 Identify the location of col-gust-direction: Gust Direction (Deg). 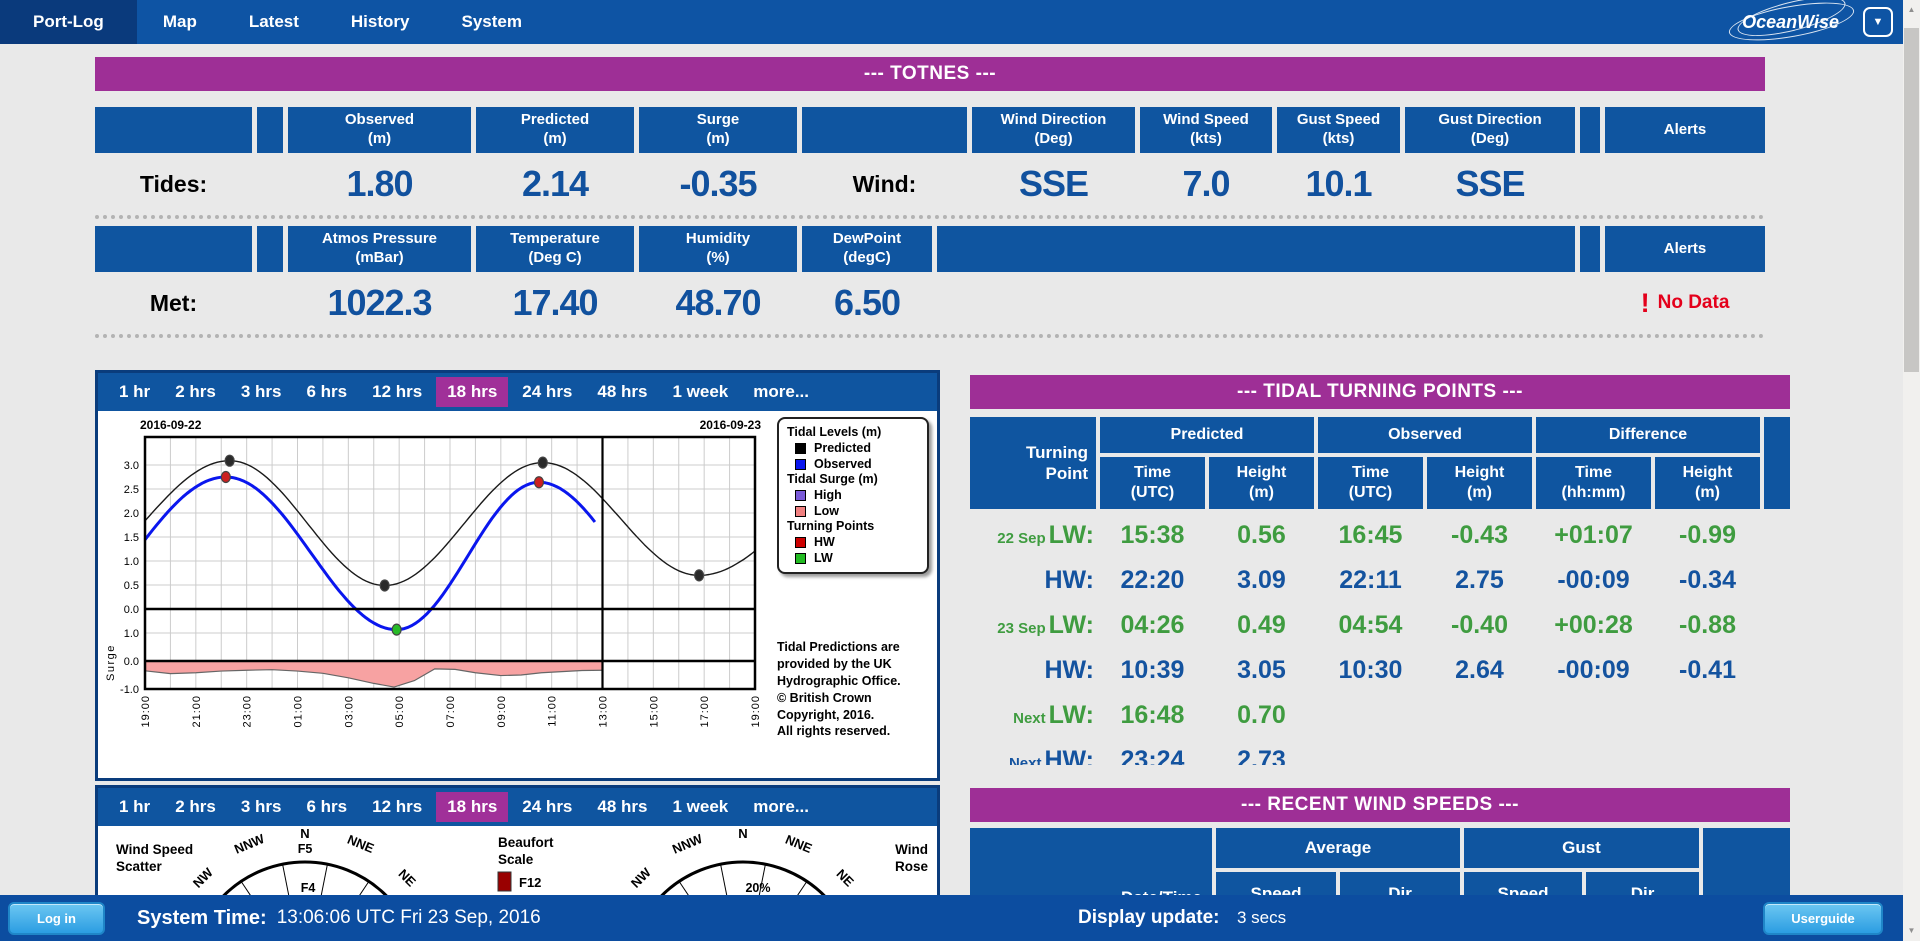
(1490, 130).